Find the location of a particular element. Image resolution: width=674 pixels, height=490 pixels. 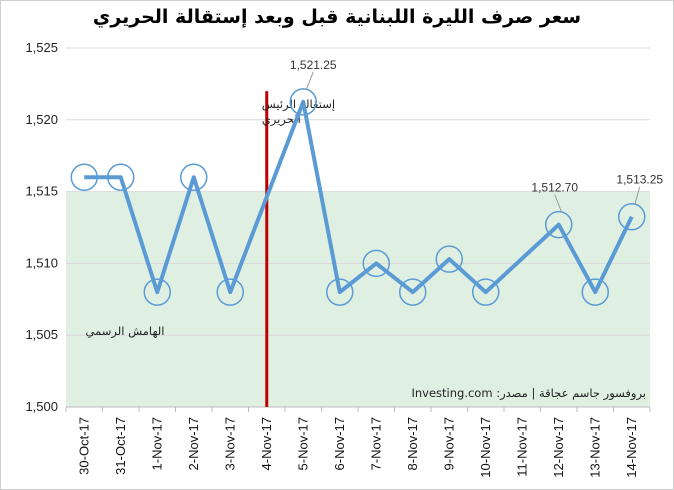

x-tick-label: 30-Oct-17 is located at coordinates (83, 446).